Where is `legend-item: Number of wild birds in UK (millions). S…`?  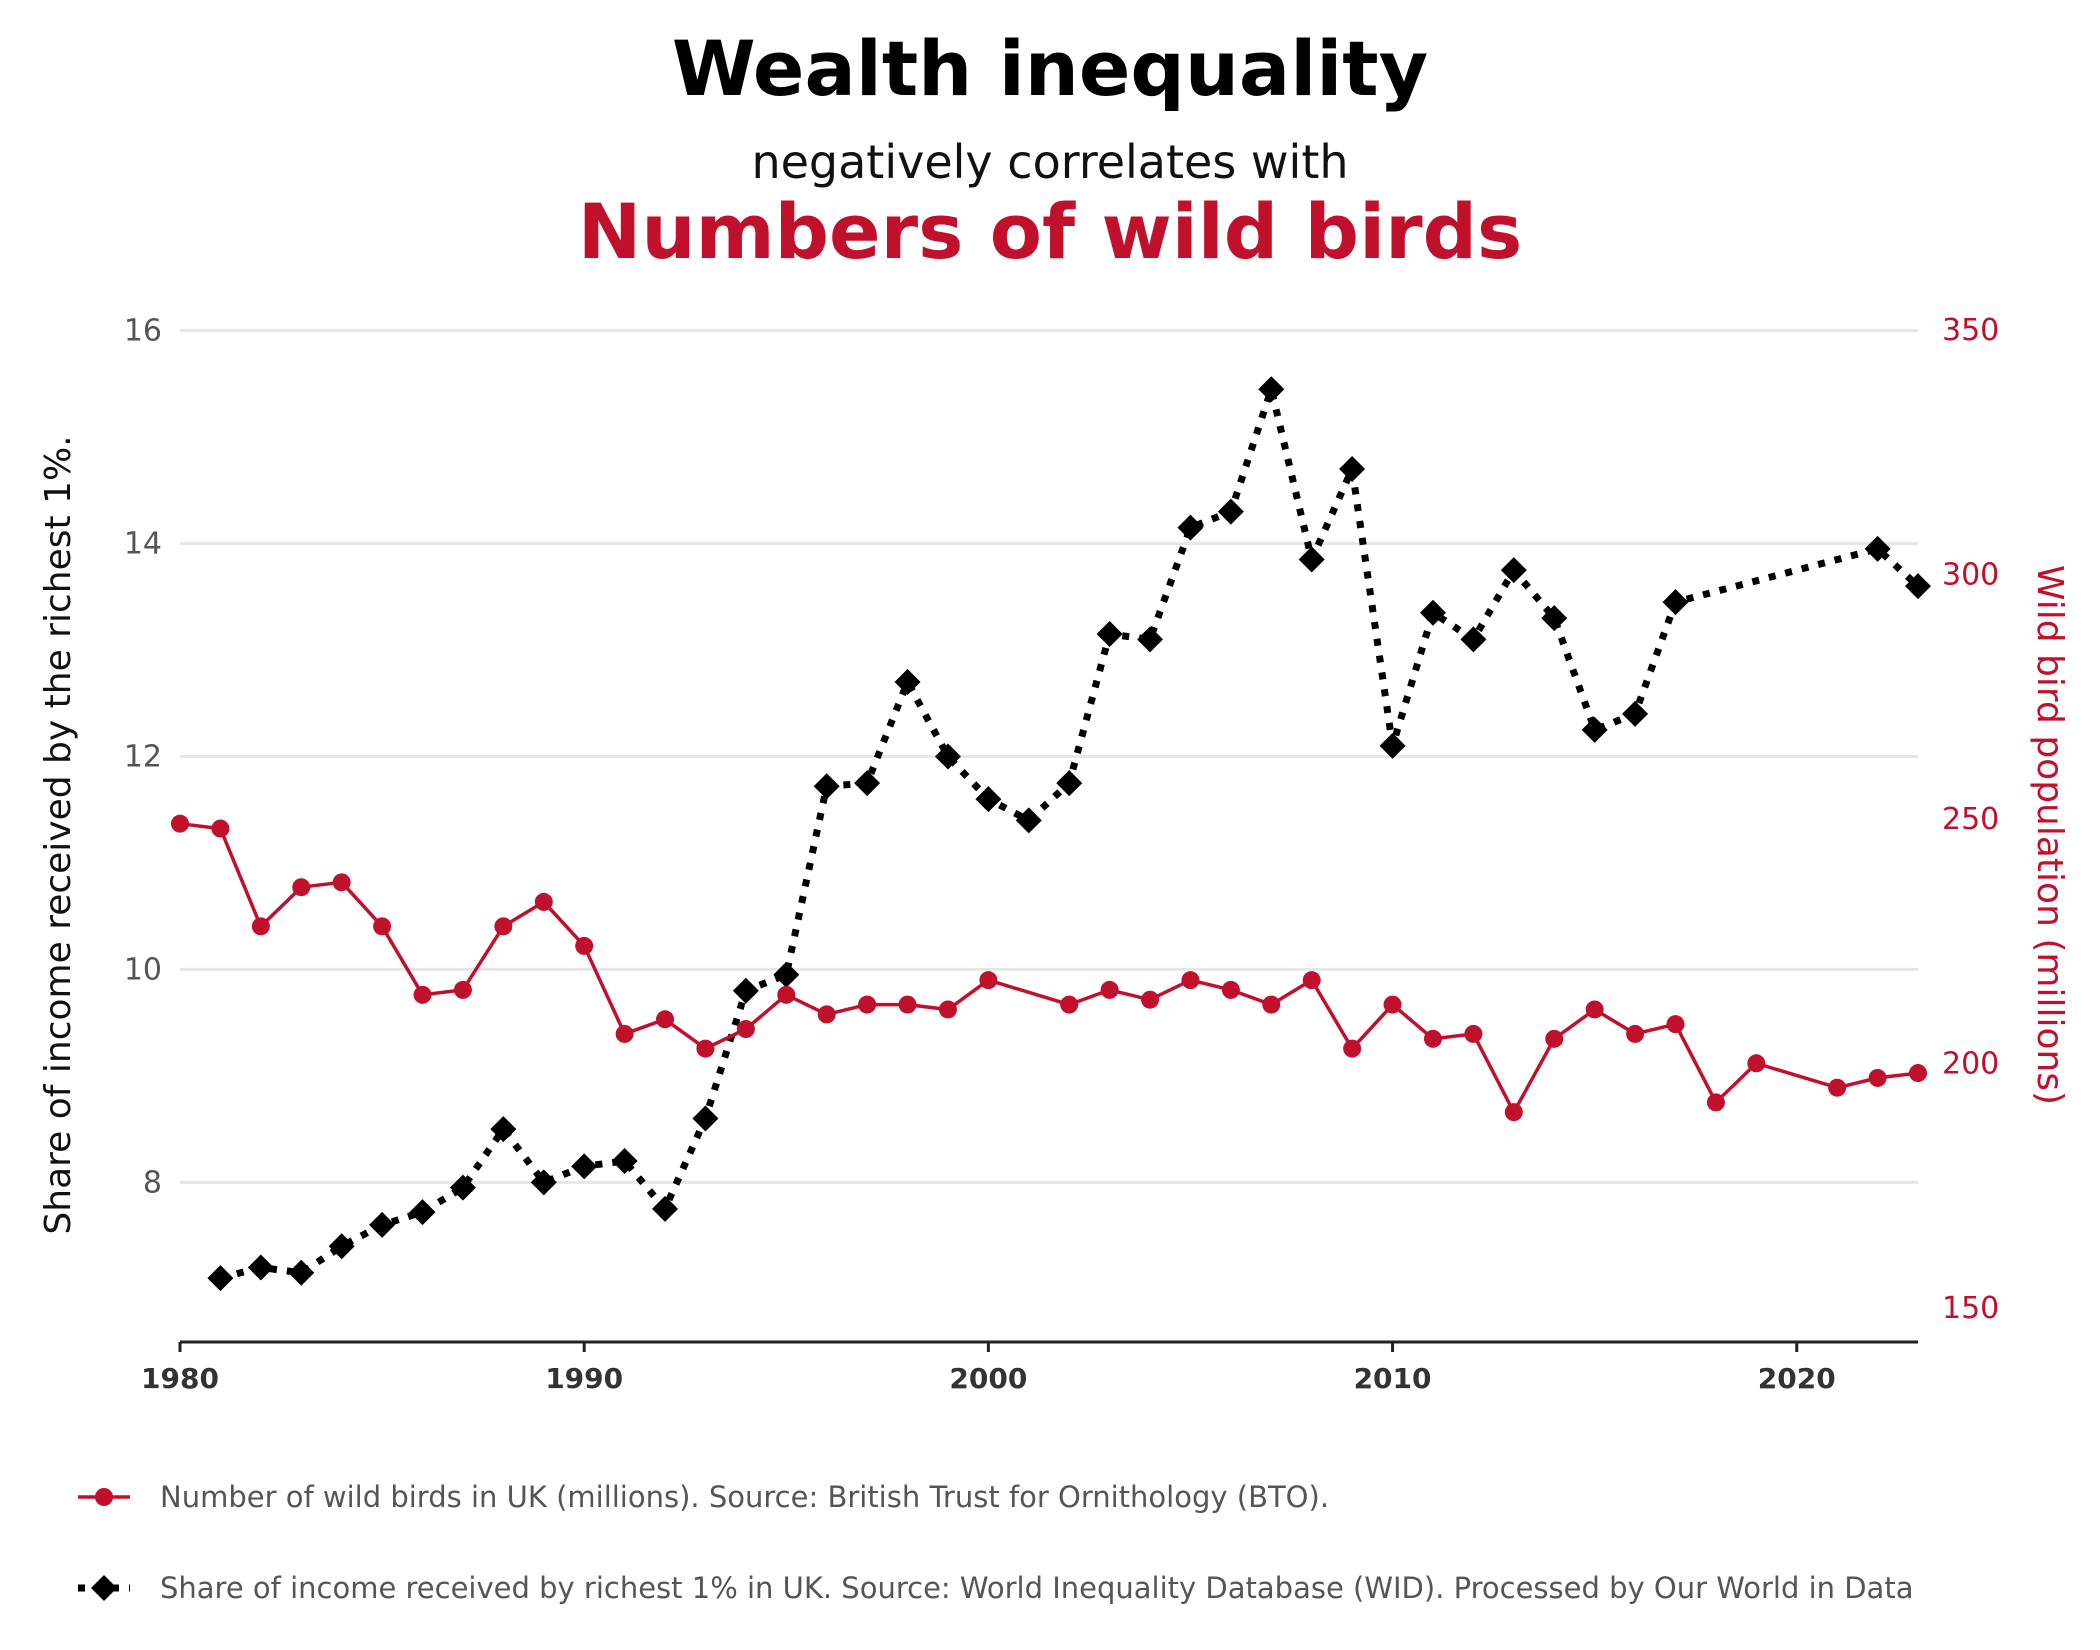
legend-item: Number of wild birds in UK (millions). S… is located at coordinates (703, 1497).